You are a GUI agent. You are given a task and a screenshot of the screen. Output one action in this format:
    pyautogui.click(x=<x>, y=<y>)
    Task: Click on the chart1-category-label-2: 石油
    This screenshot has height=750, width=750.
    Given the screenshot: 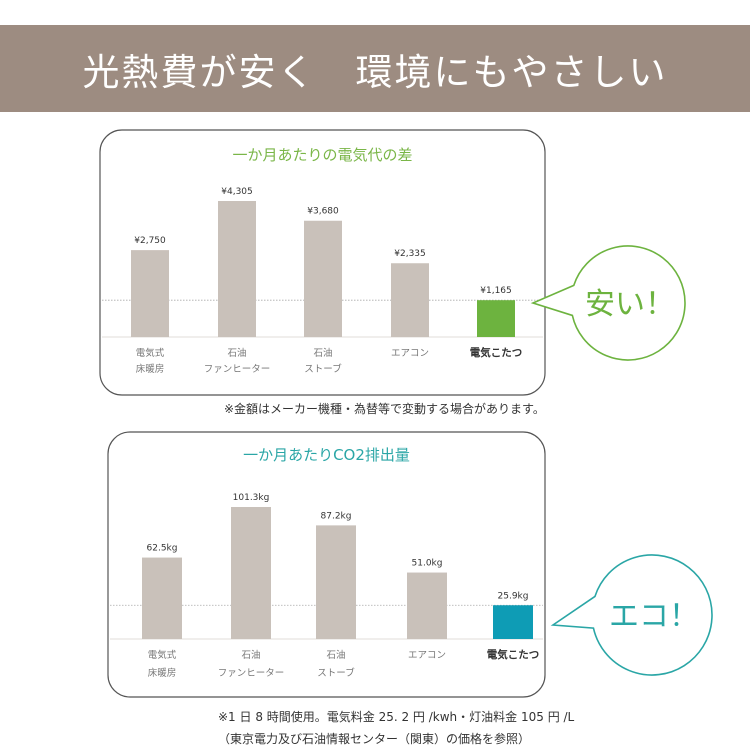 What is the action you would take?
    pyautogui.click(x=236, y=353)
    